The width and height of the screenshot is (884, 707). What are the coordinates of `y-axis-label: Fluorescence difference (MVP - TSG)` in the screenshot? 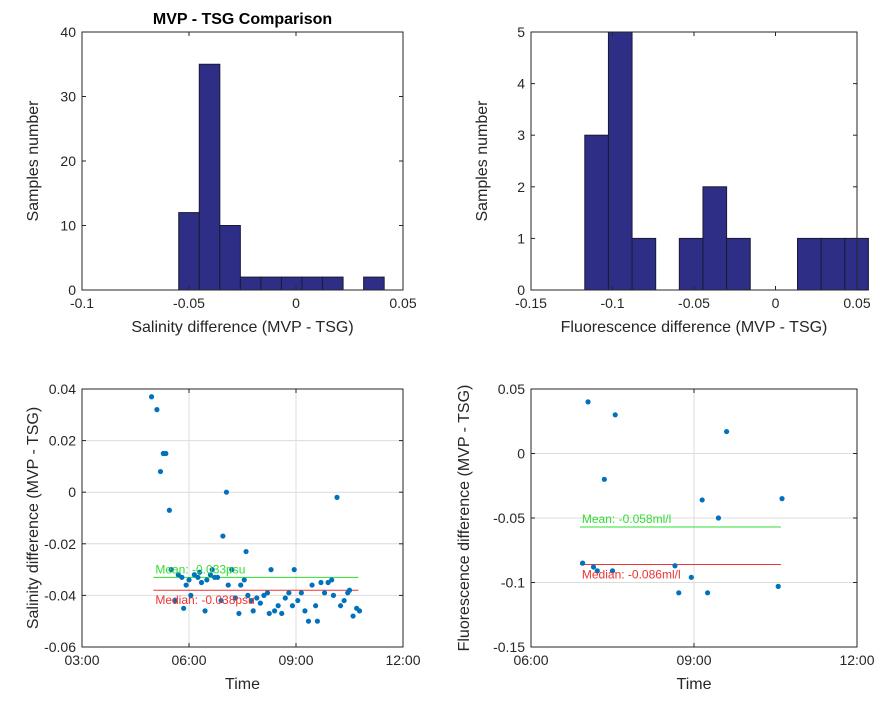 It's located at (464, 518).